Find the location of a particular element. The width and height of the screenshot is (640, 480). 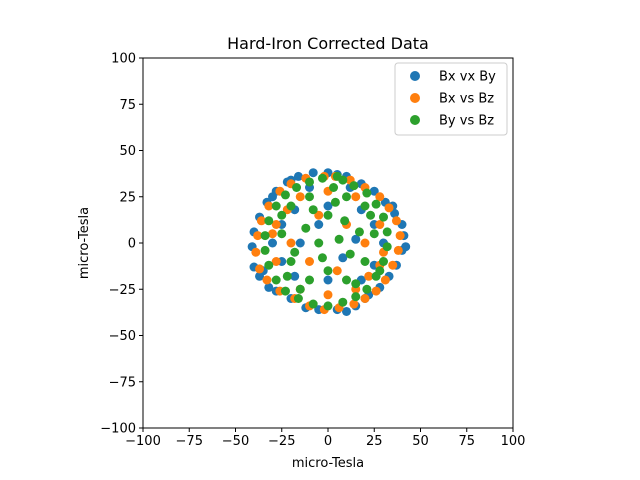

y-tick-label: 0 is located at coordinates (132, 244).